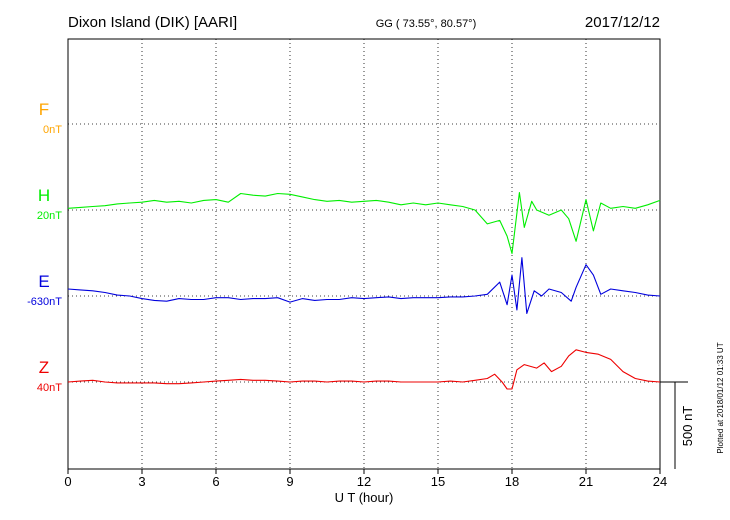 This screenshot has width=730, height=520. What do you see at coordinates (660, 481) in the screenshot?
I see `x-tick-label: 24` at bounding box center [660, 481].